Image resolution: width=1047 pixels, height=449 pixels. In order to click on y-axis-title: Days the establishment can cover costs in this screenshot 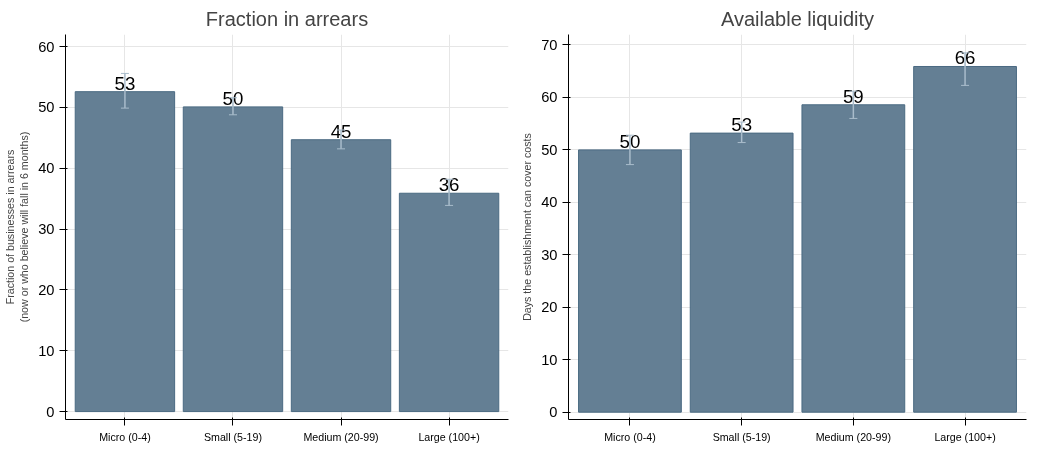, I will do `click(527, 227)`.